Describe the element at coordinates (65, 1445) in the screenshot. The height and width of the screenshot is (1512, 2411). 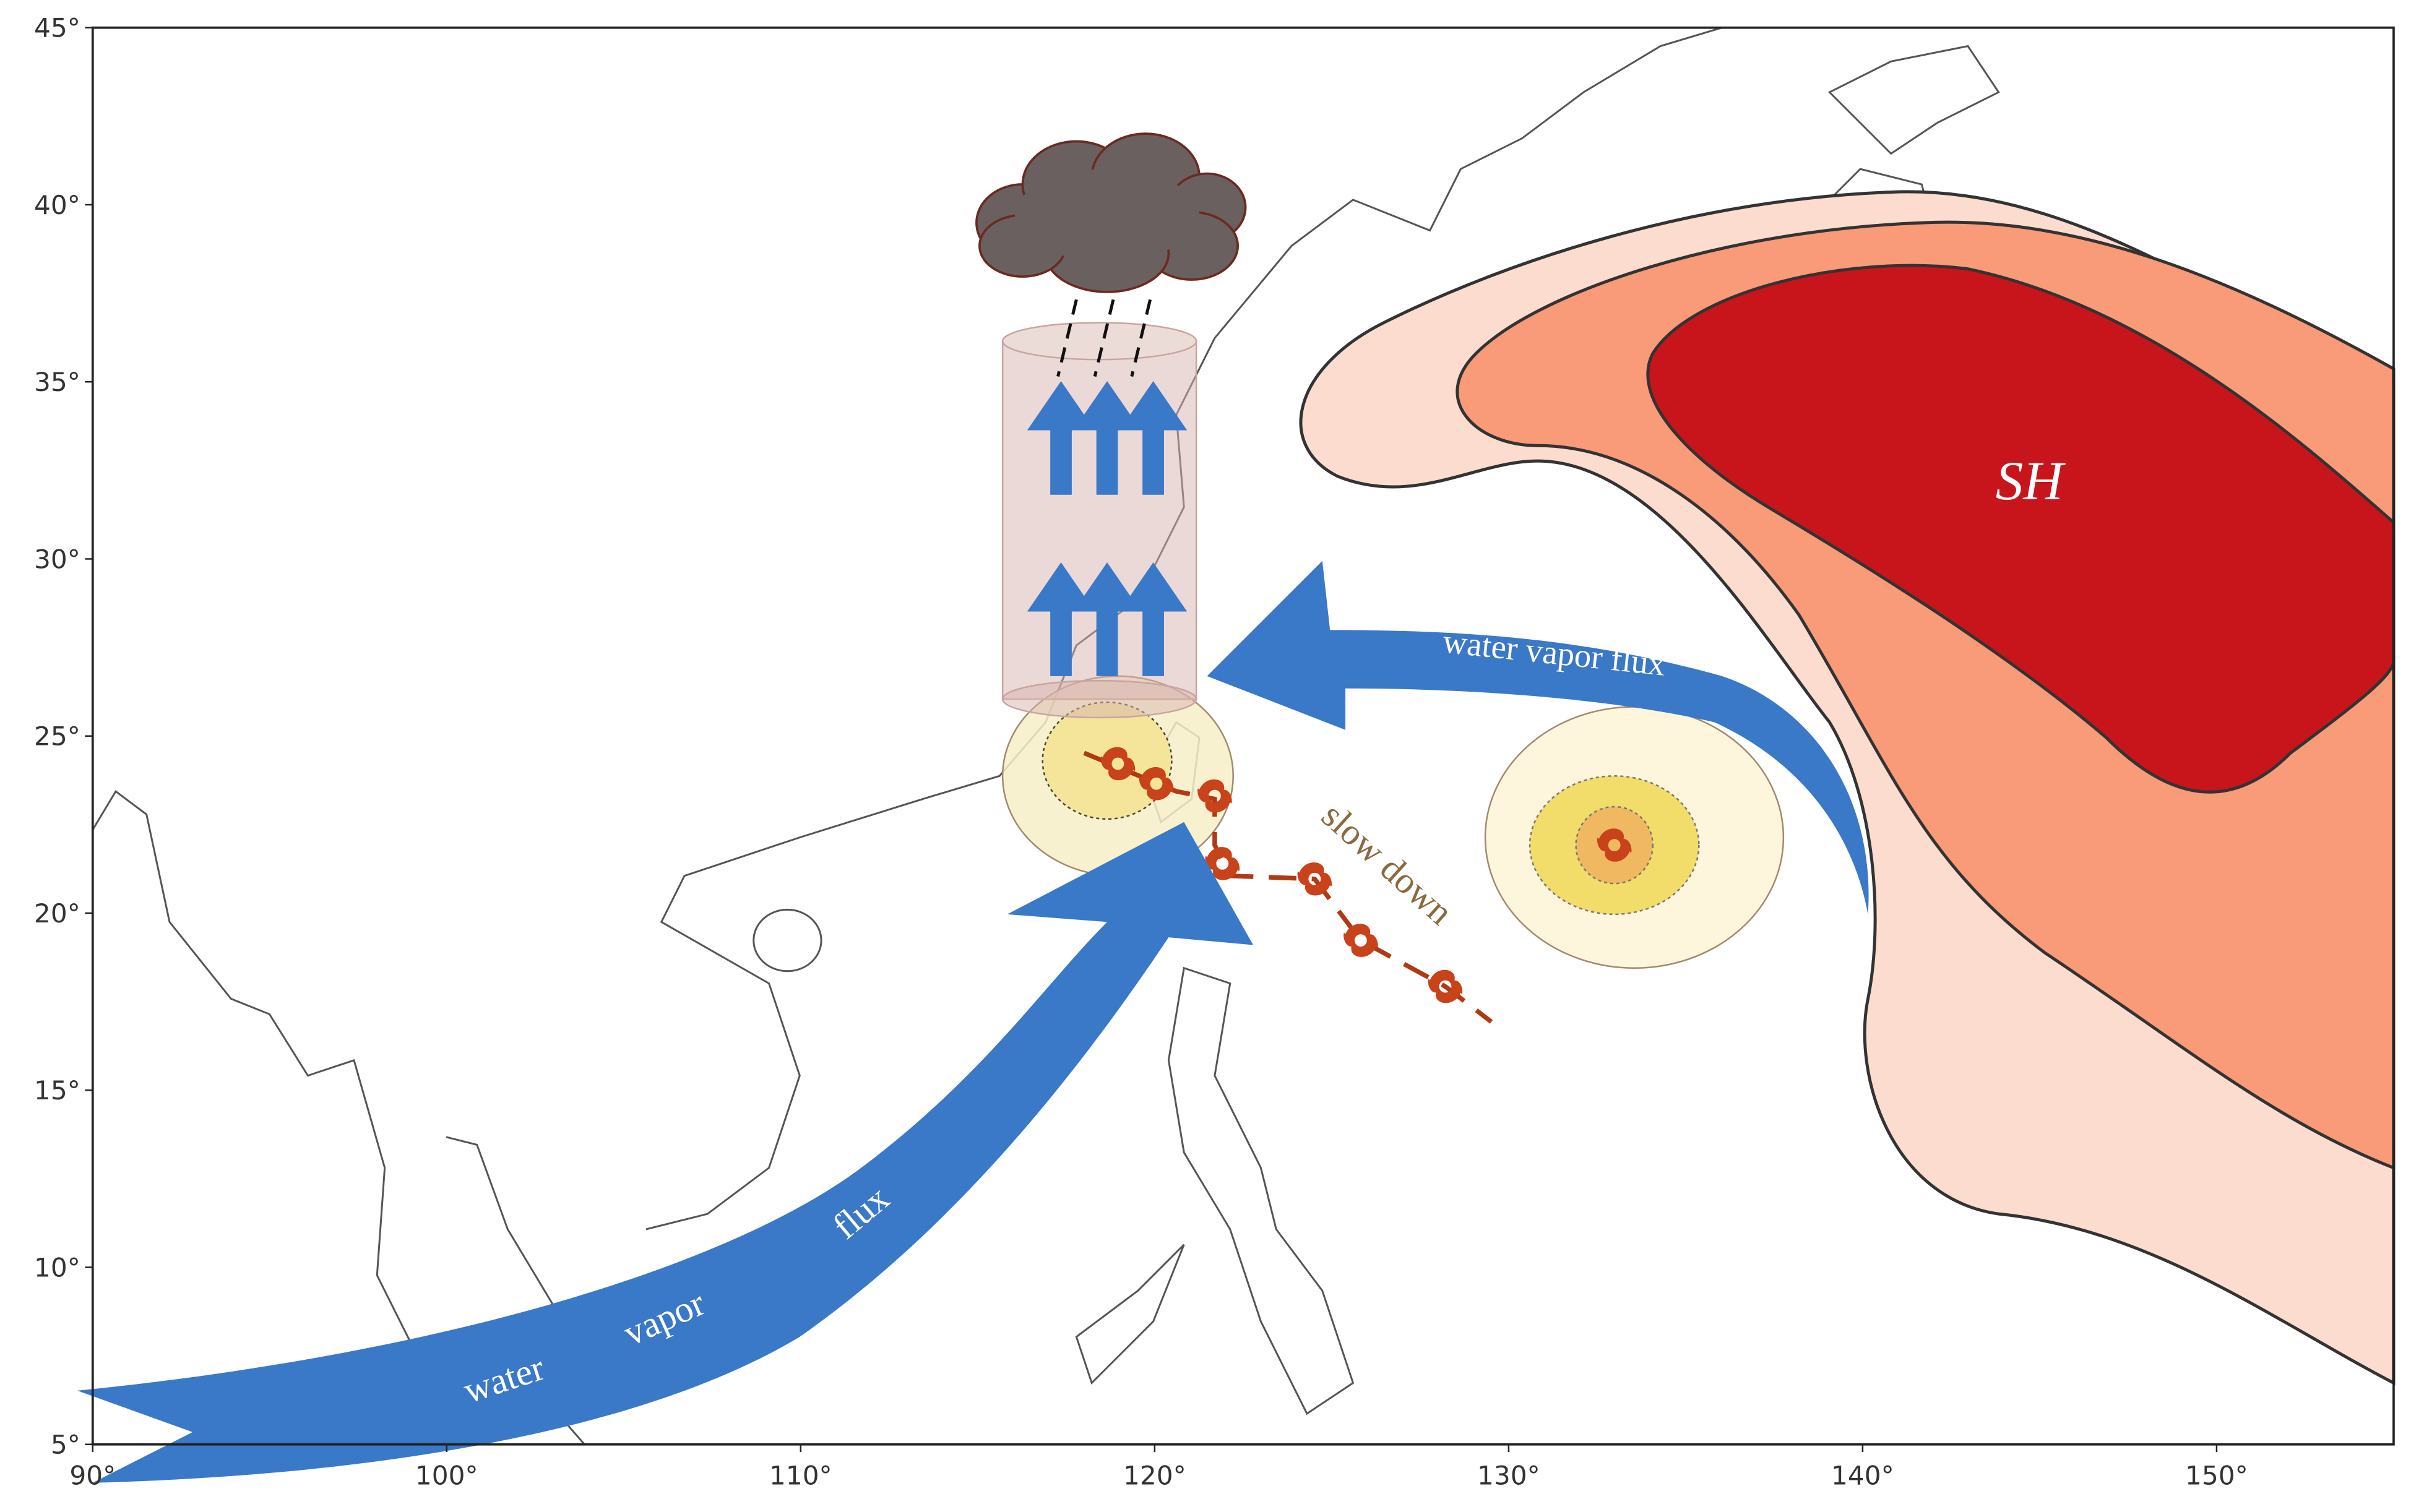
I see `y-tick-label: 5°` at that location.